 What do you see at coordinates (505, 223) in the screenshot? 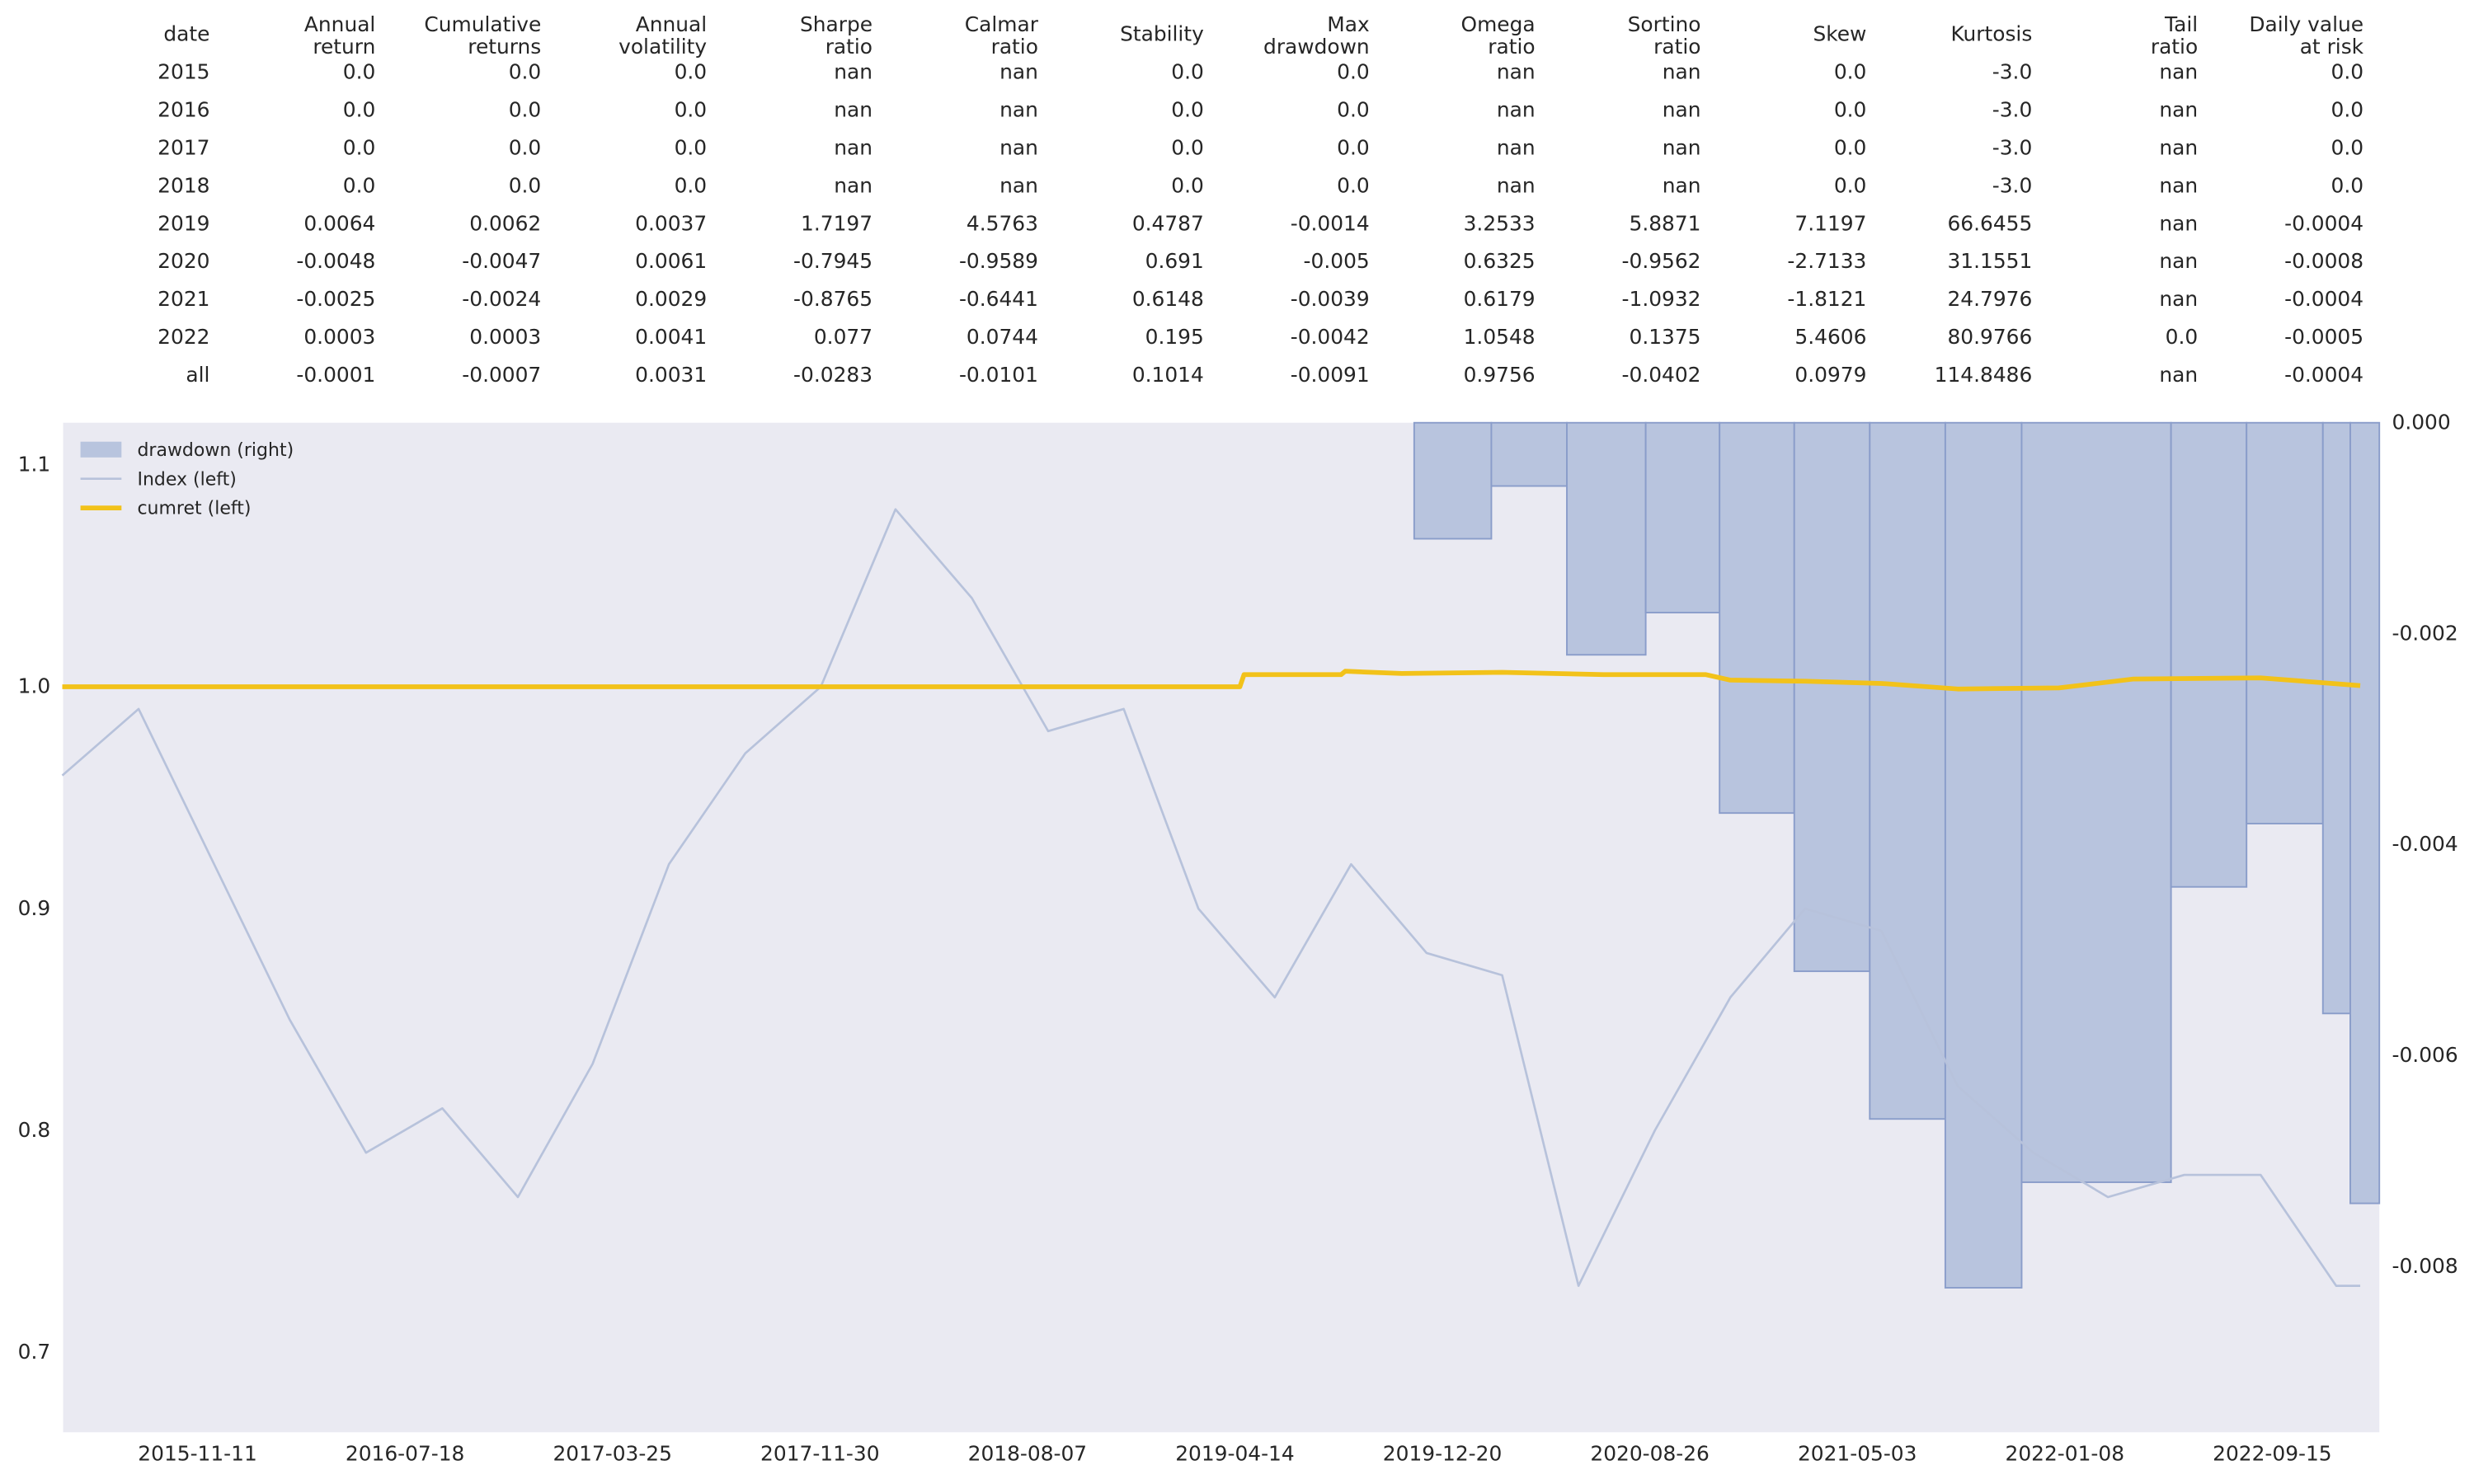
I see `table-cell: 0.0062` at bounding box center [505, 223].